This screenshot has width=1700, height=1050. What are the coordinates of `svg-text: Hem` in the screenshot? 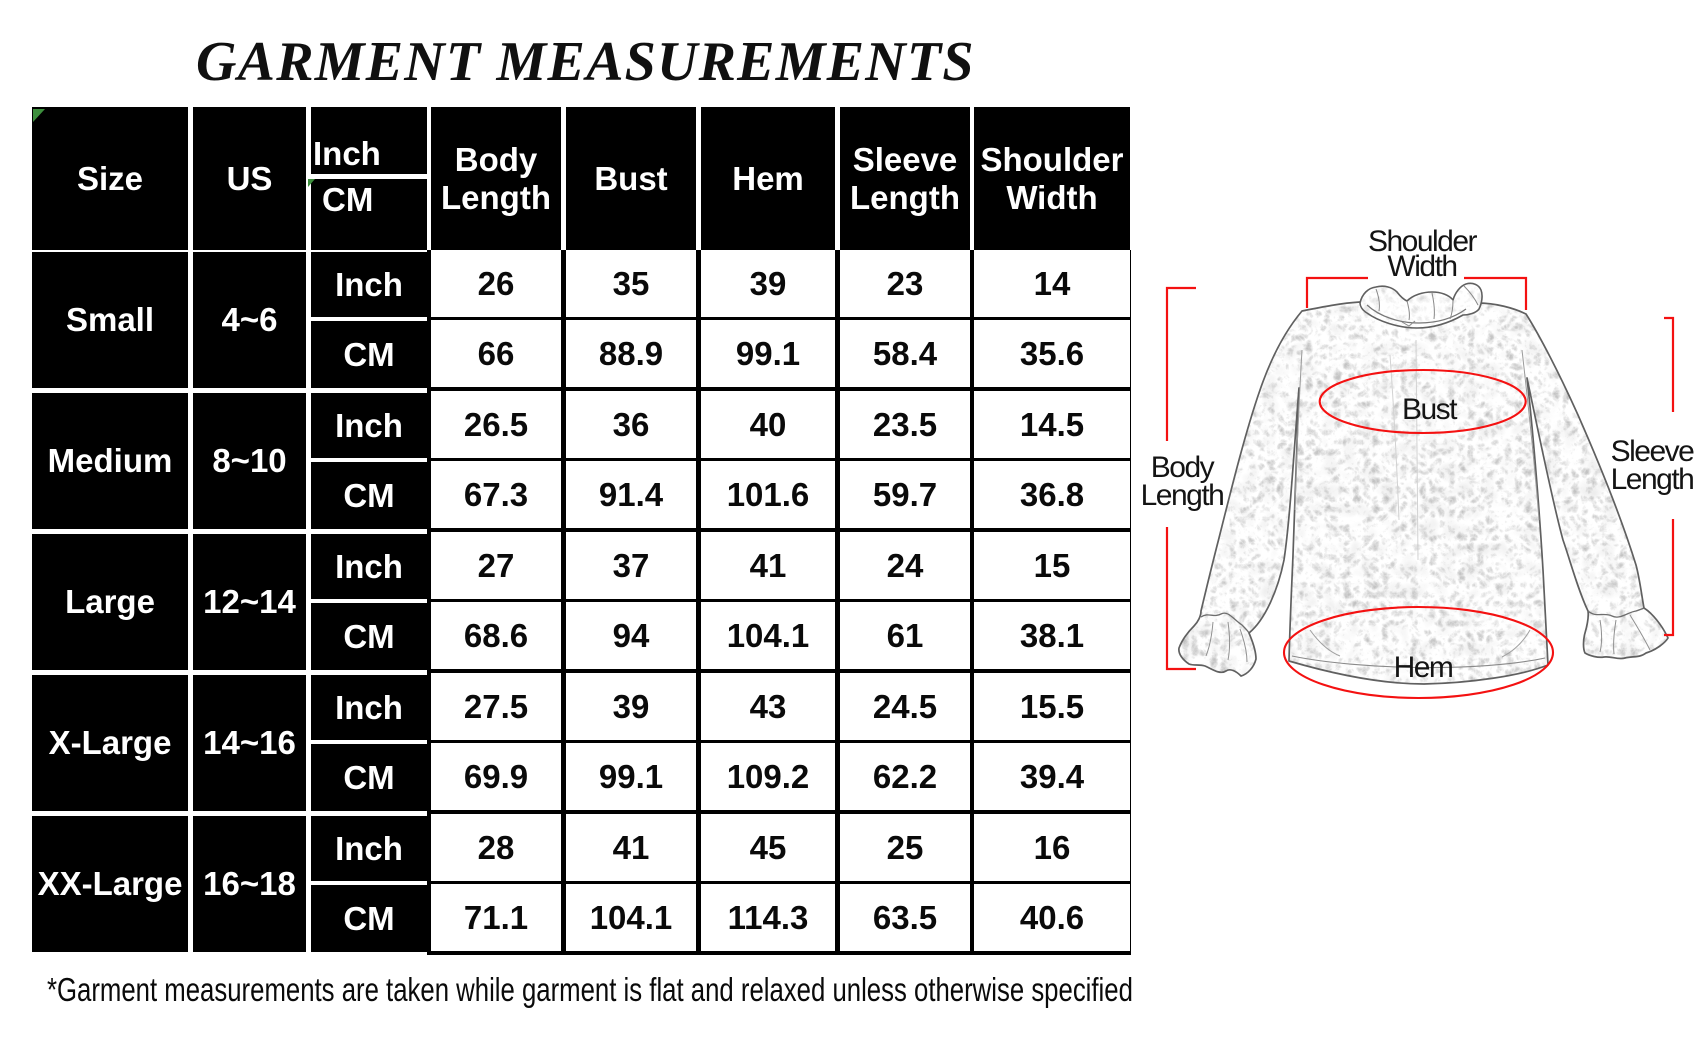 It's located at (1423, 667).